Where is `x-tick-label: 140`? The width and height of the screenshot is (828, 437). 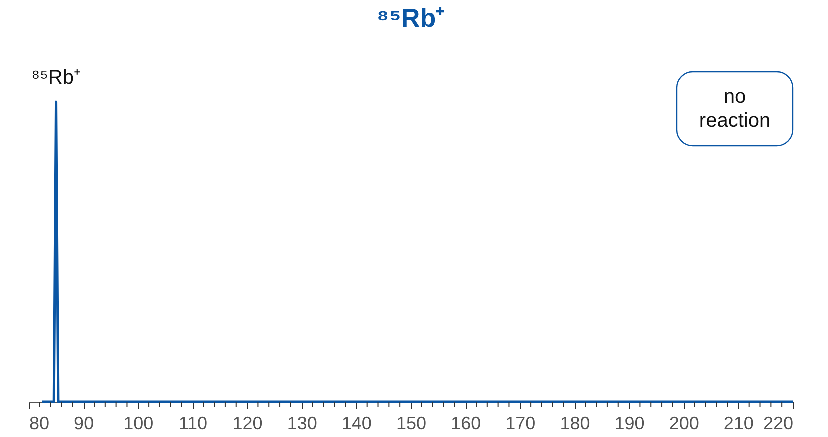
x-tick-label: 140 is located at coordinates (357, 424).